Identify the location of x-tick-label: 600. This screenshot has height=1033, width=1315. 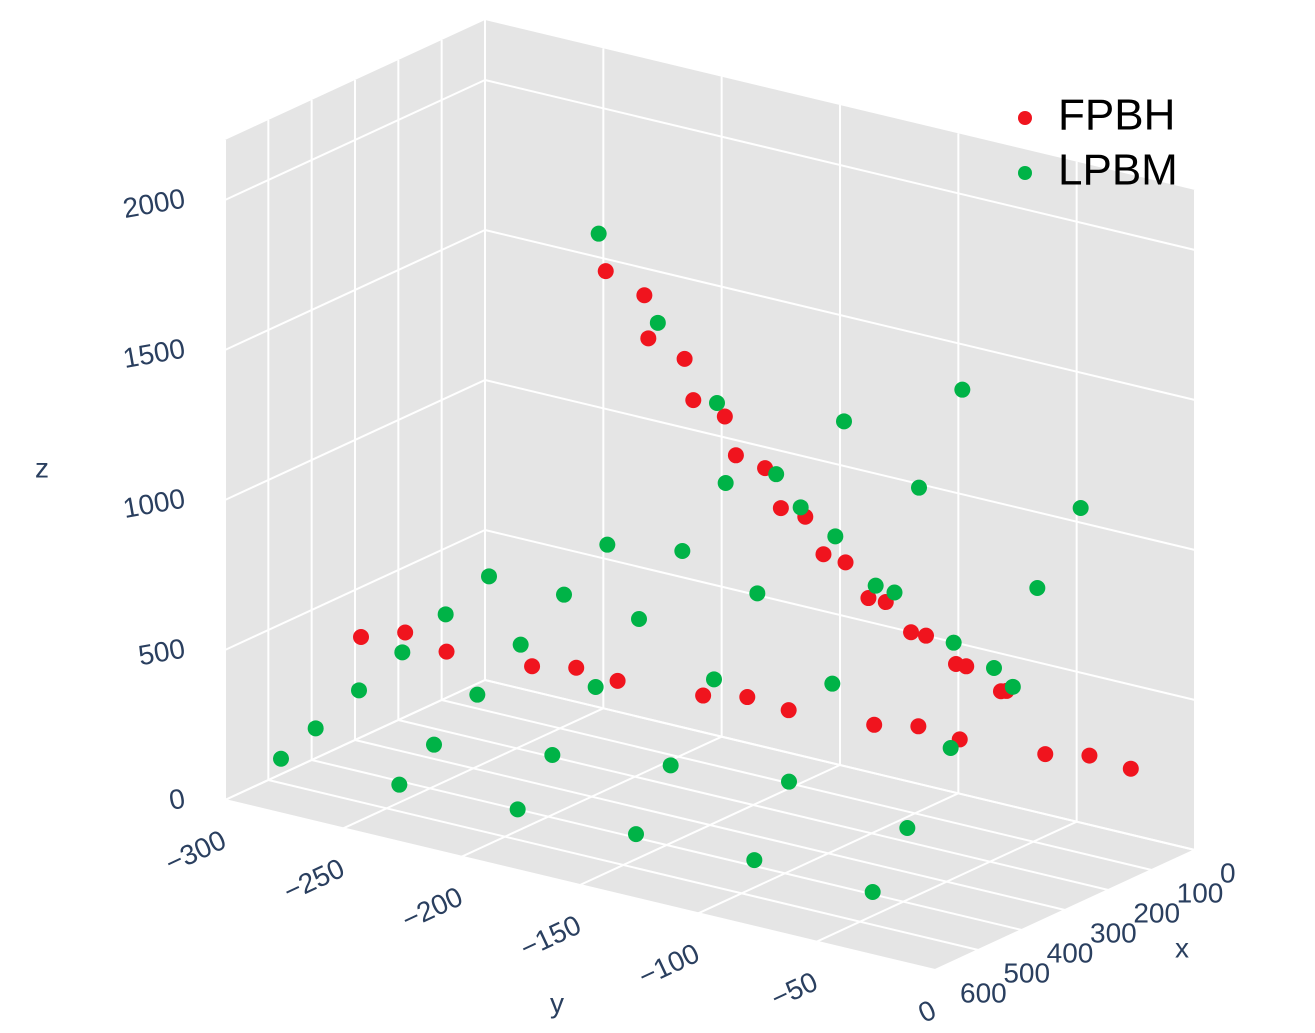
(983, 992).